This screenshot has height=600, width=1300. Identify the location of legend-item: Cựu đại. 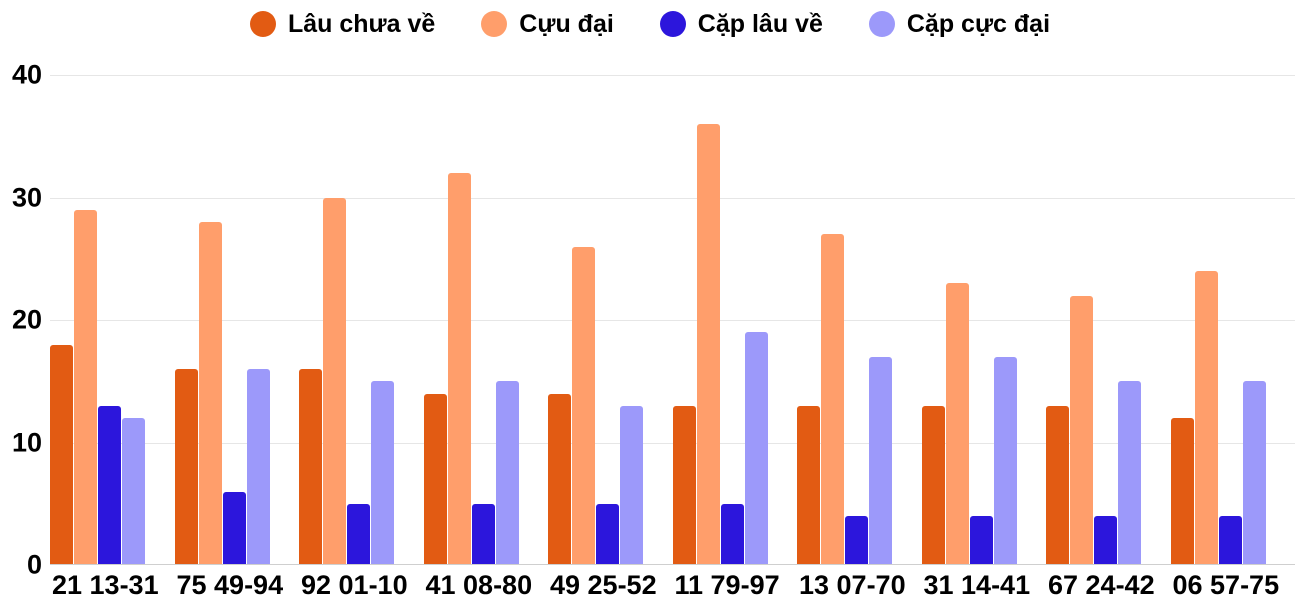
(547, 24).